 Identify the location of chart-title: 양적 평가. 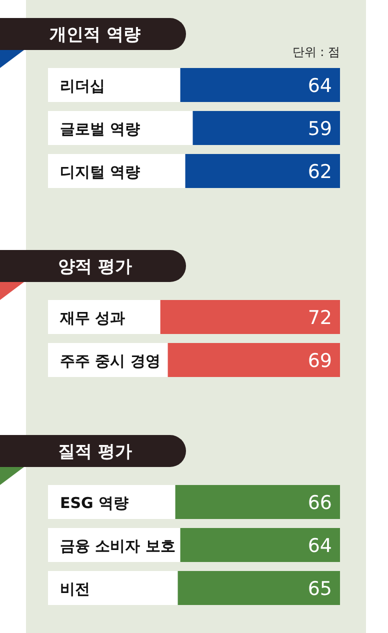
(95, 267).